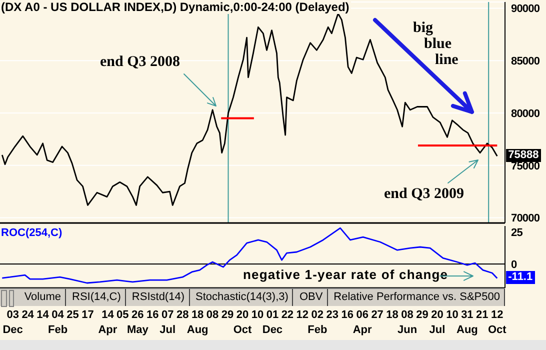 This screenshot has width=546, height=350. I want to click on y-tick-label: 75000, so click(525, 166).